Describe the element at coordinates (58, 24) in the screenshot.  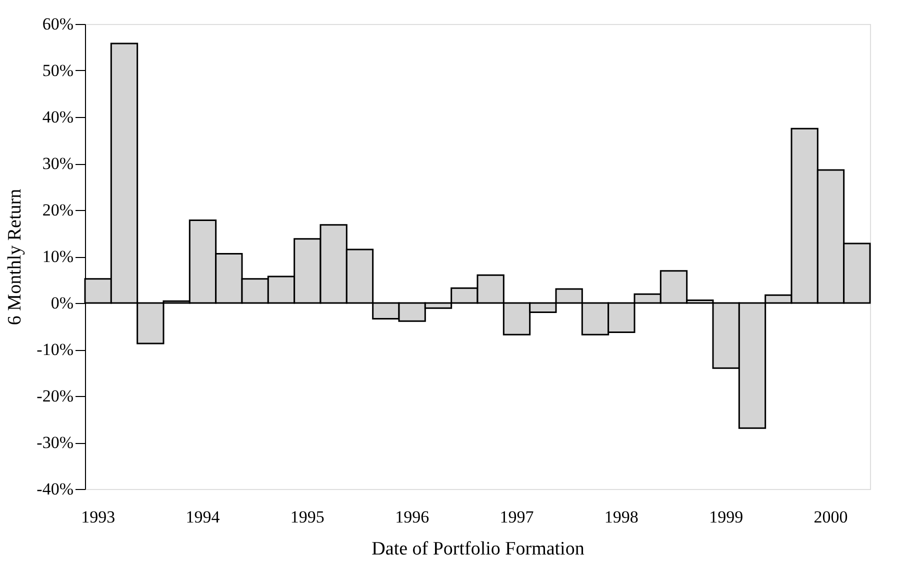
I see `y-tick-label: 60%` at that location.